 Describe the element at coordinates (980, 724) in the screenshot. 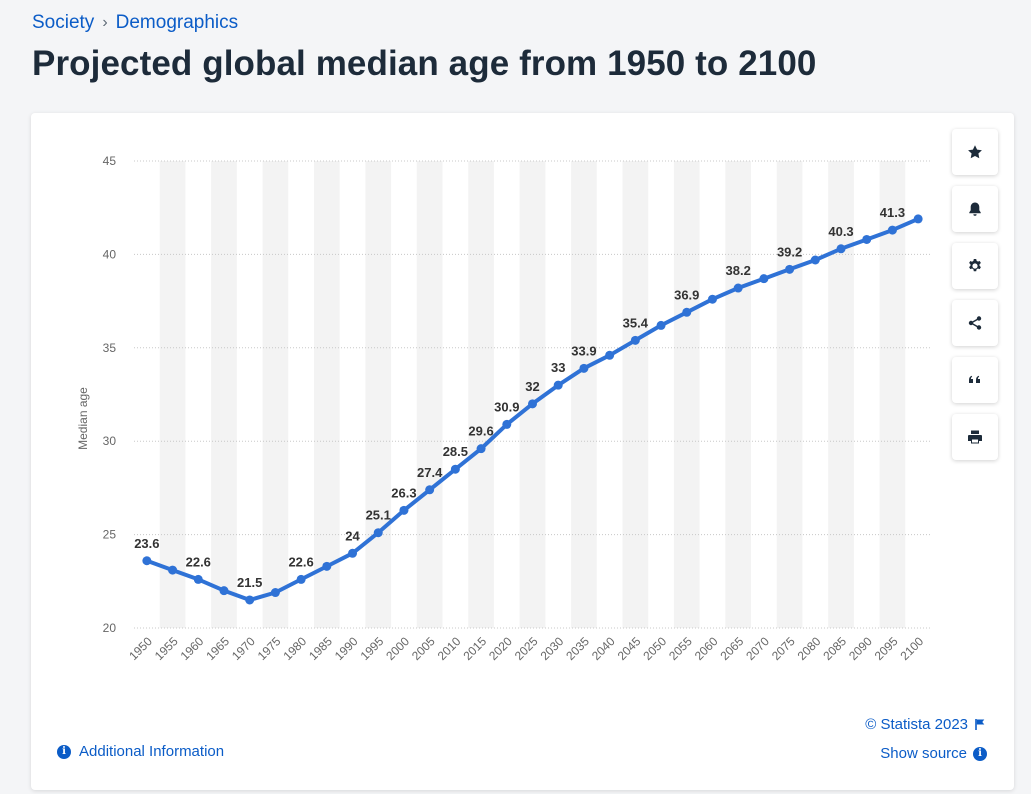

I see `flag-icon` at that location.